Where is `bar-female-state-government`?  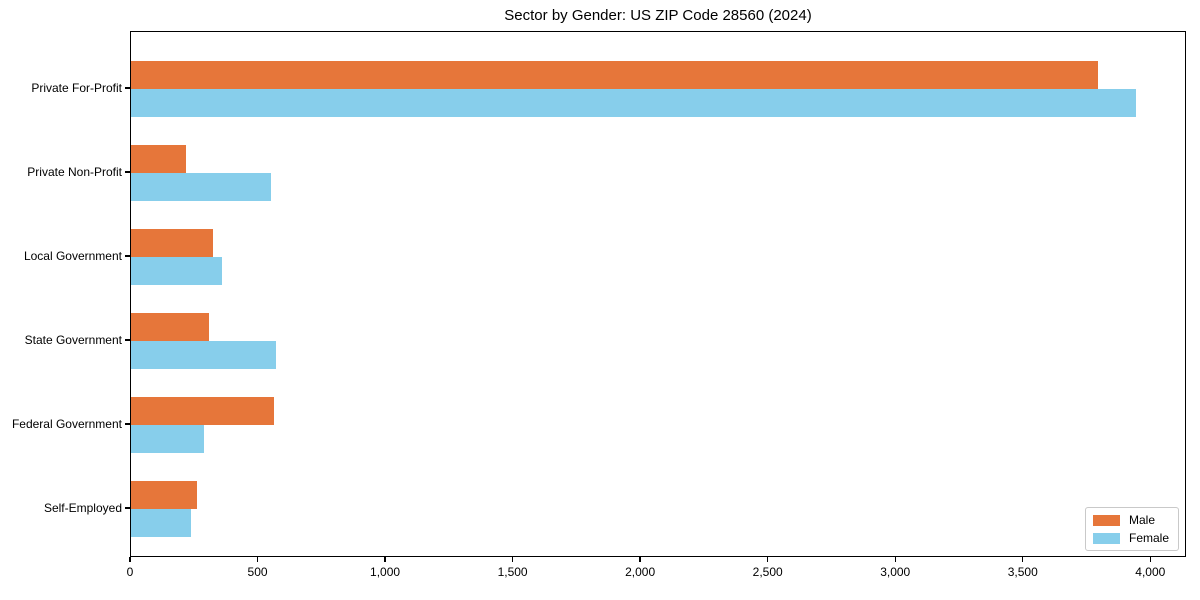
bar-female-state-government is located at coordinates (203, 355).